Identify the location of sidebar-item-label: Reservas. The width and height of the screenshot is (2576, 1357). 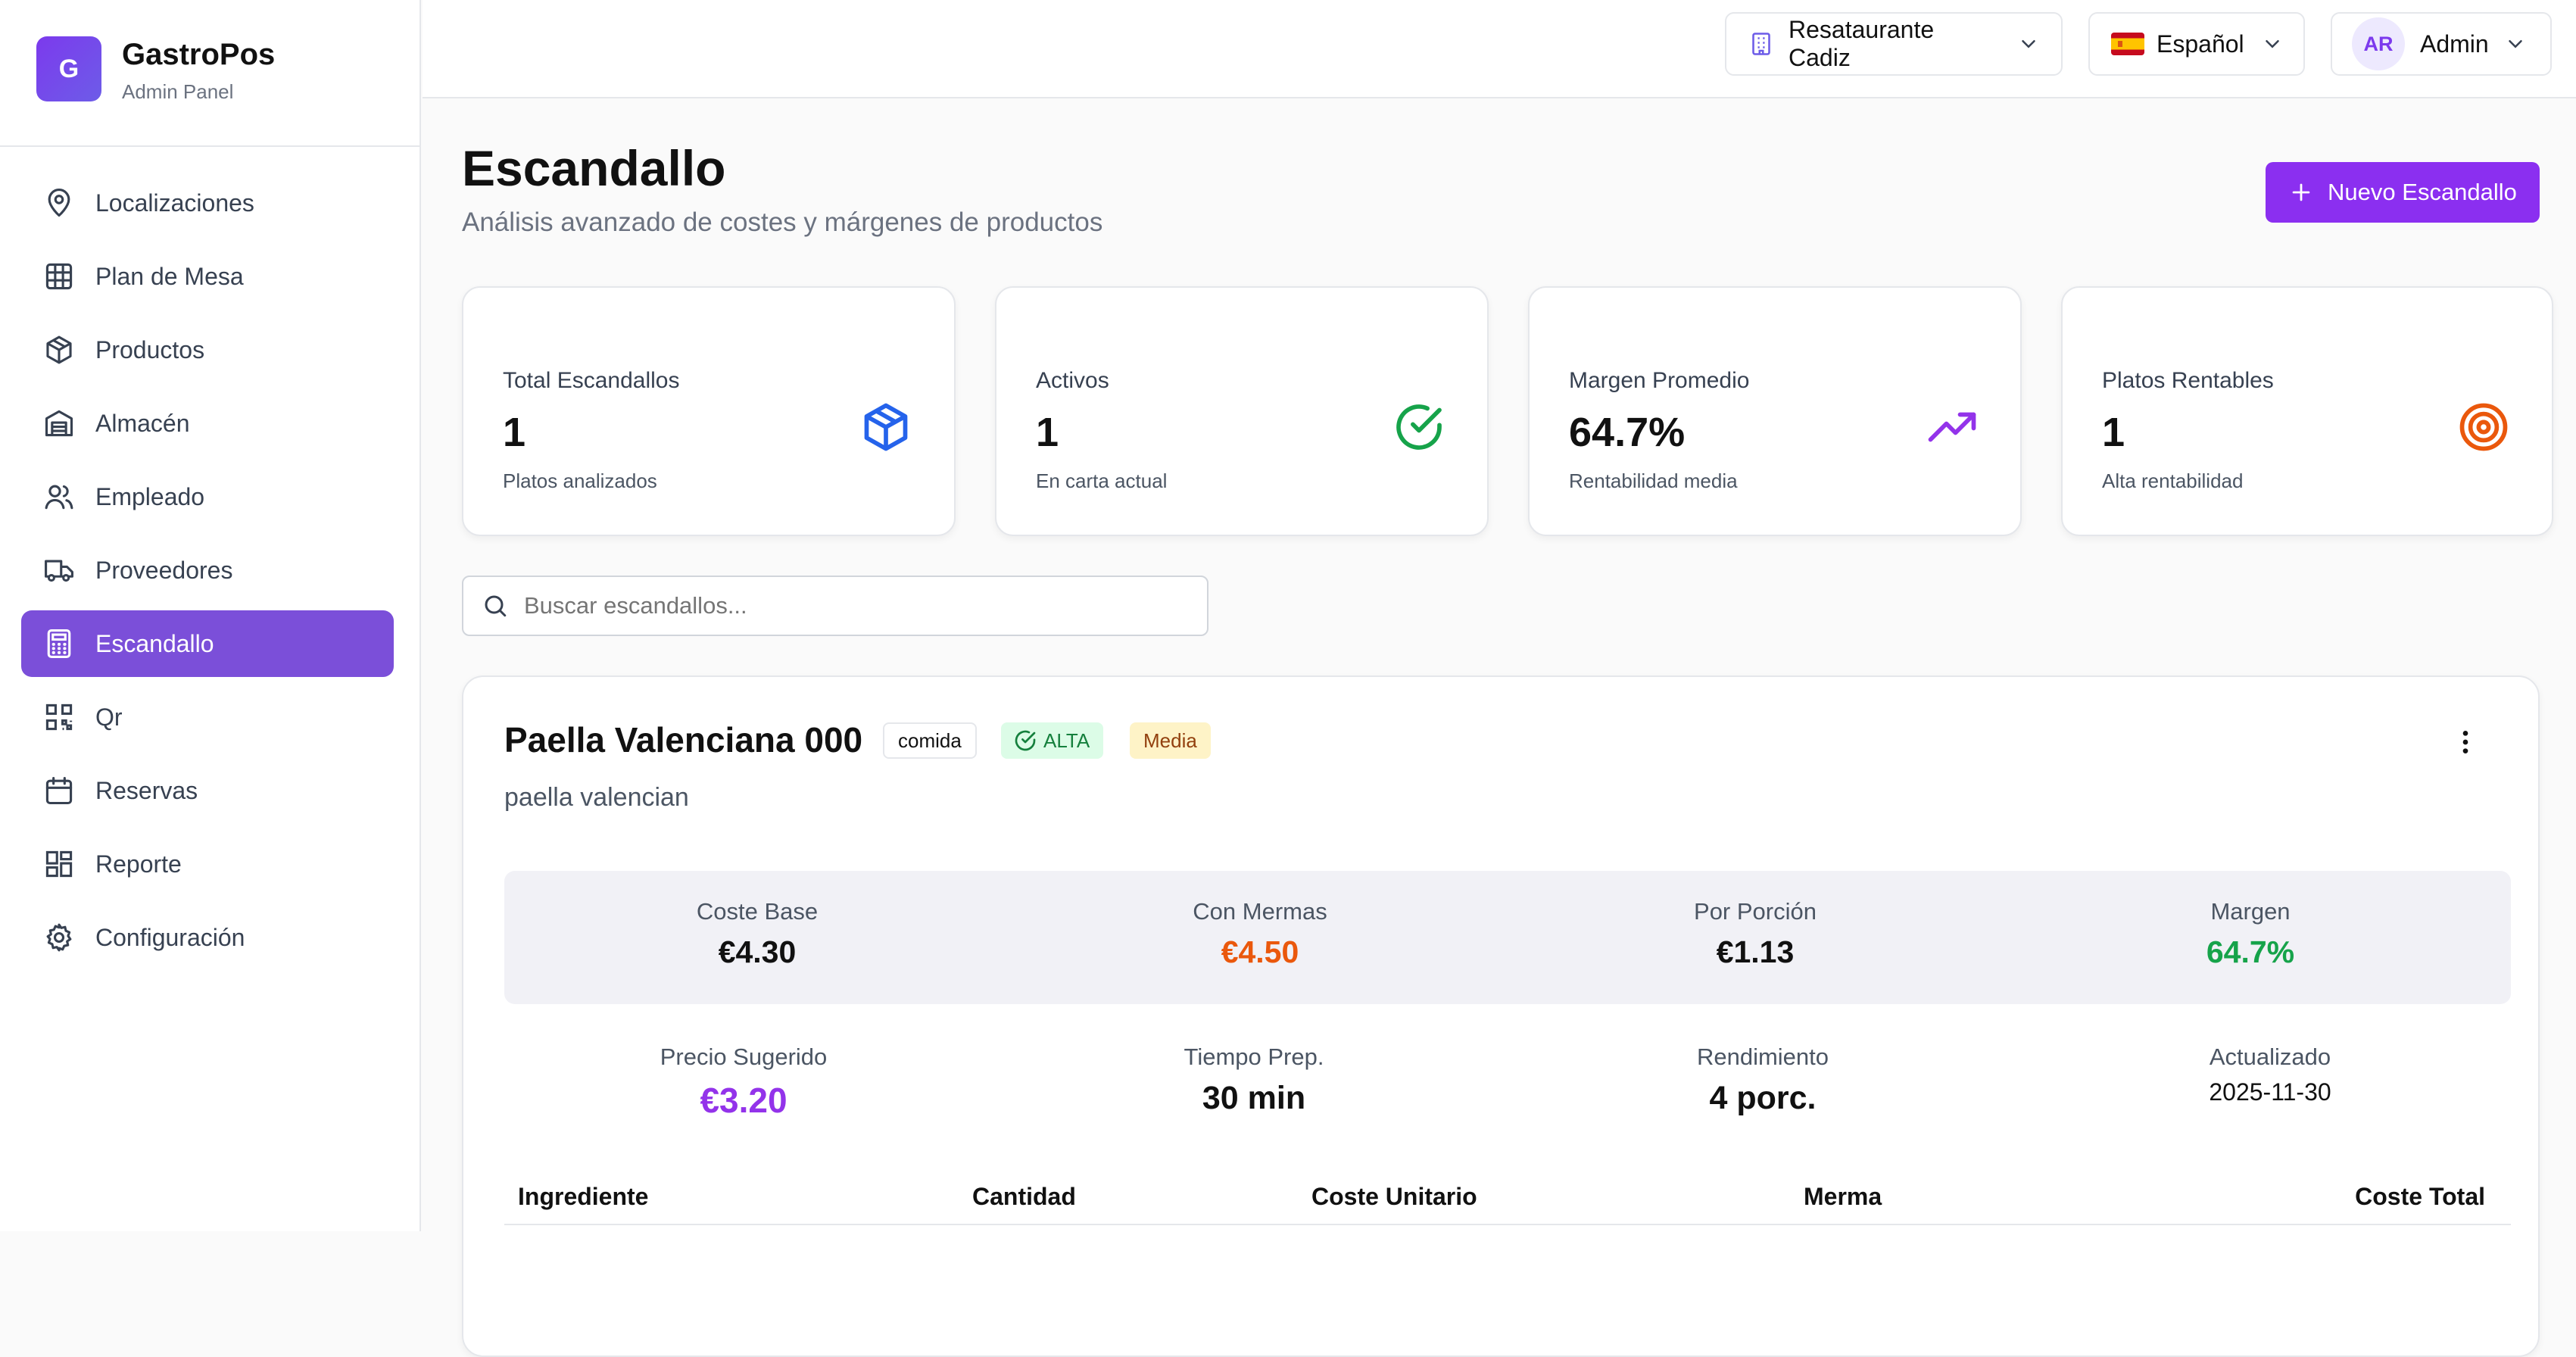
(146, 790).